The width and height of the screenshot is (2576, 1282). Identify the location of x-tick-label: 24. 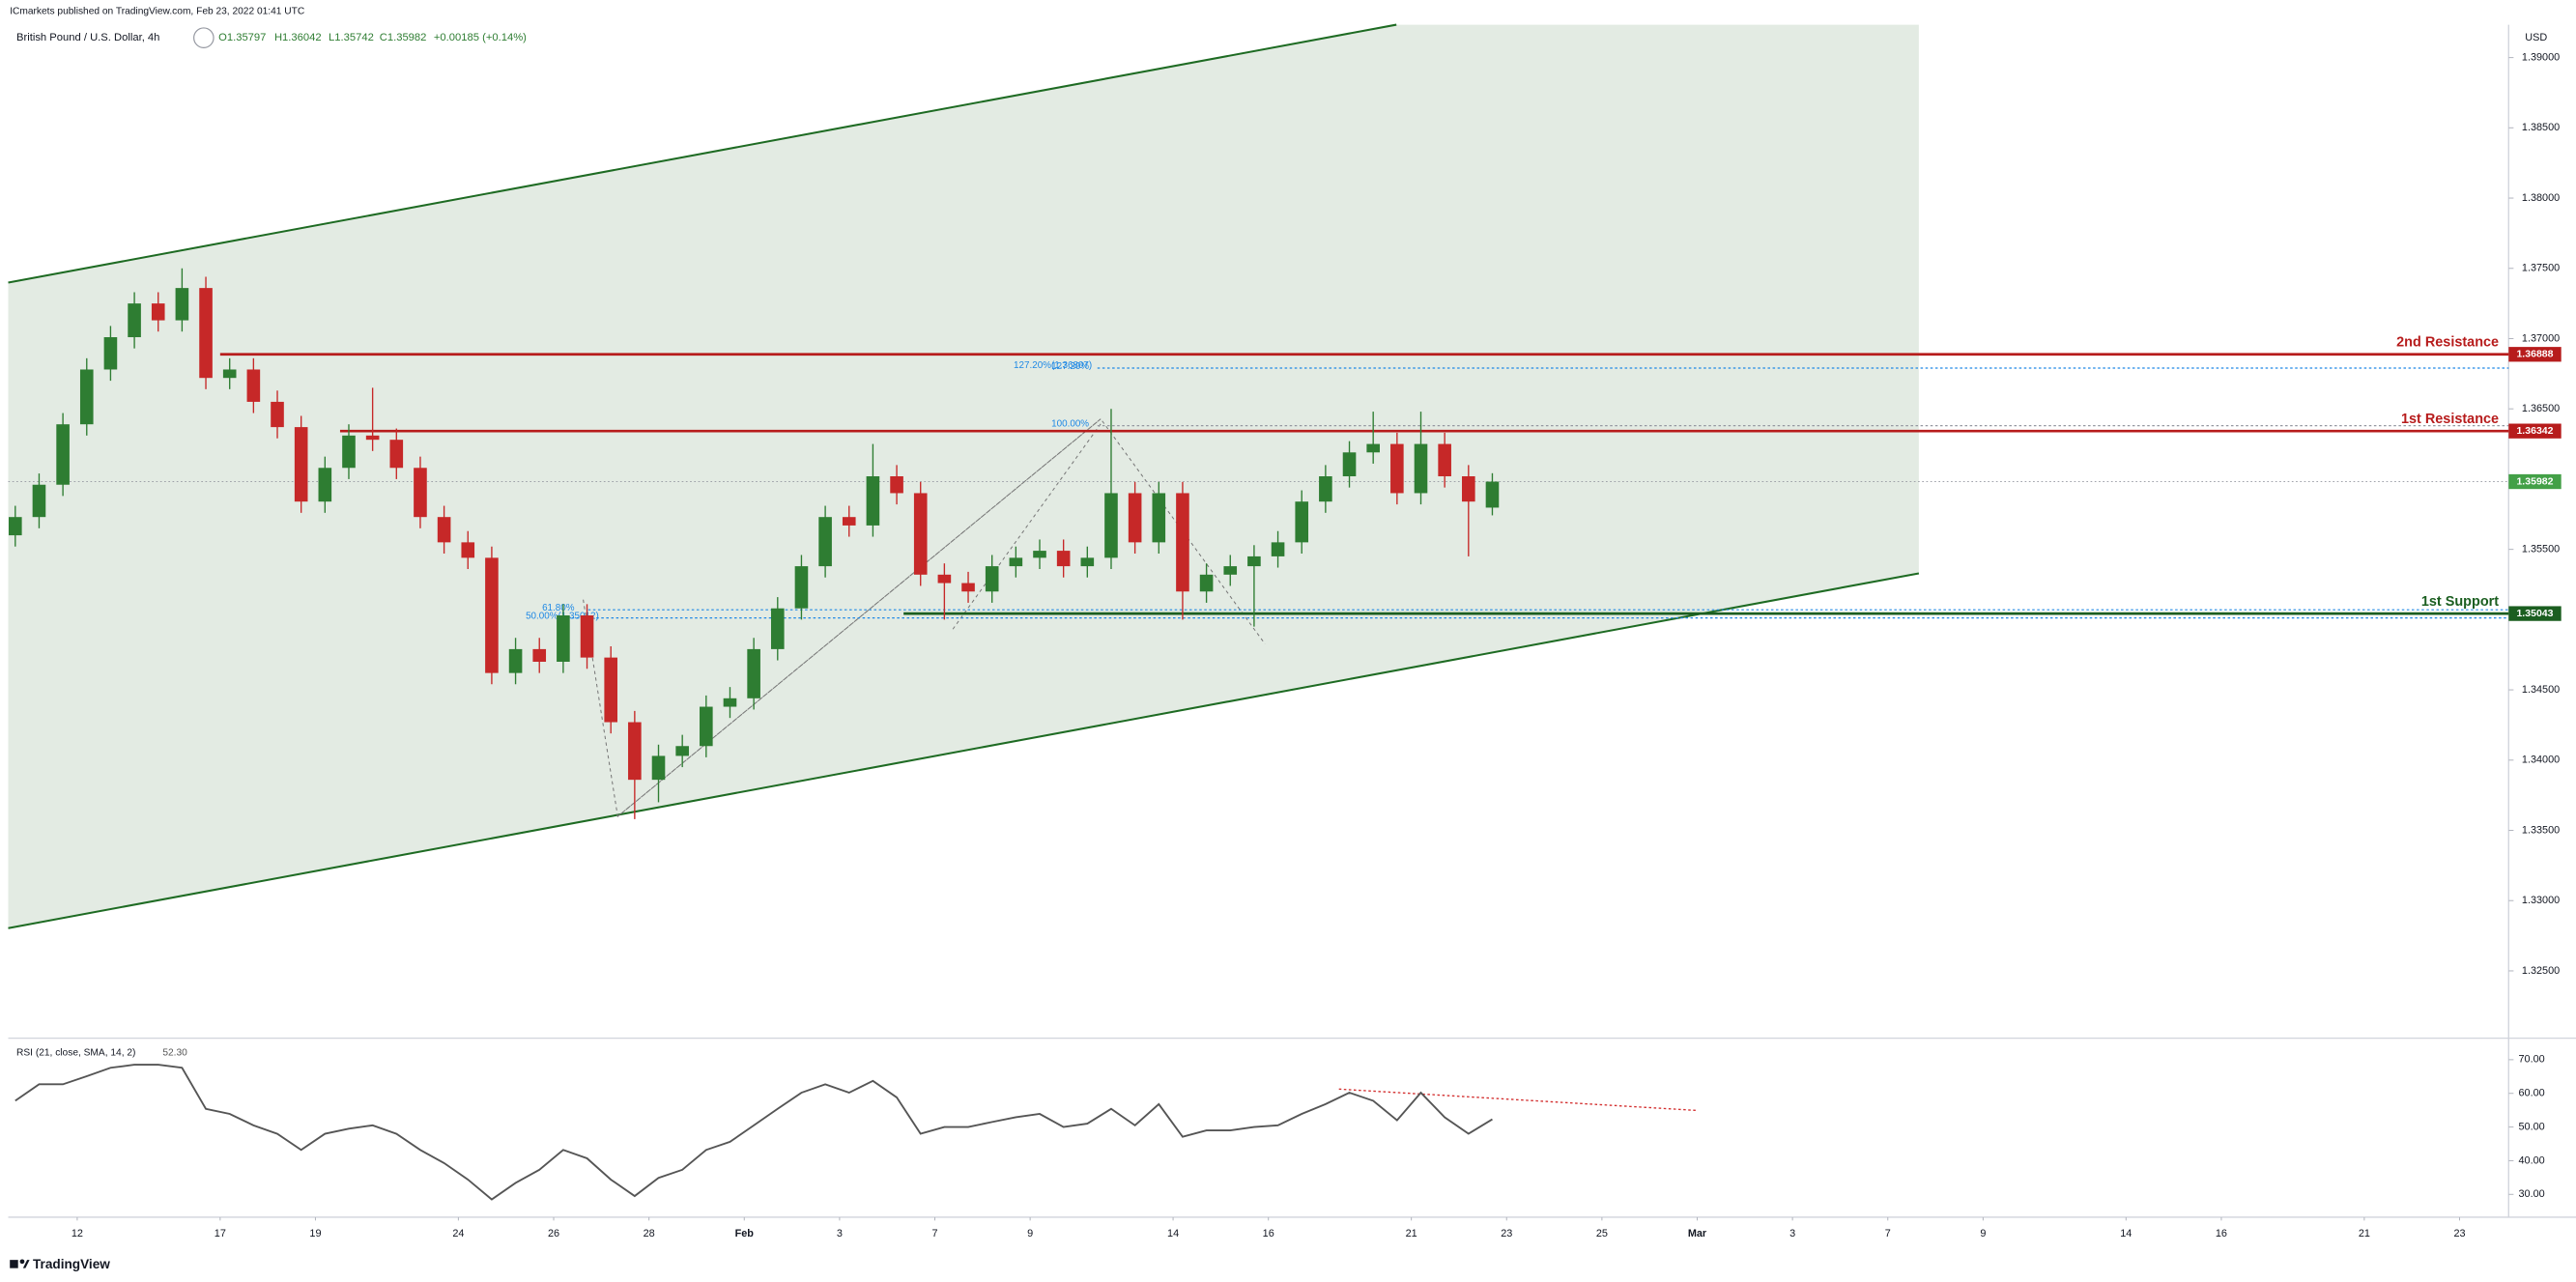
(458, 1234).